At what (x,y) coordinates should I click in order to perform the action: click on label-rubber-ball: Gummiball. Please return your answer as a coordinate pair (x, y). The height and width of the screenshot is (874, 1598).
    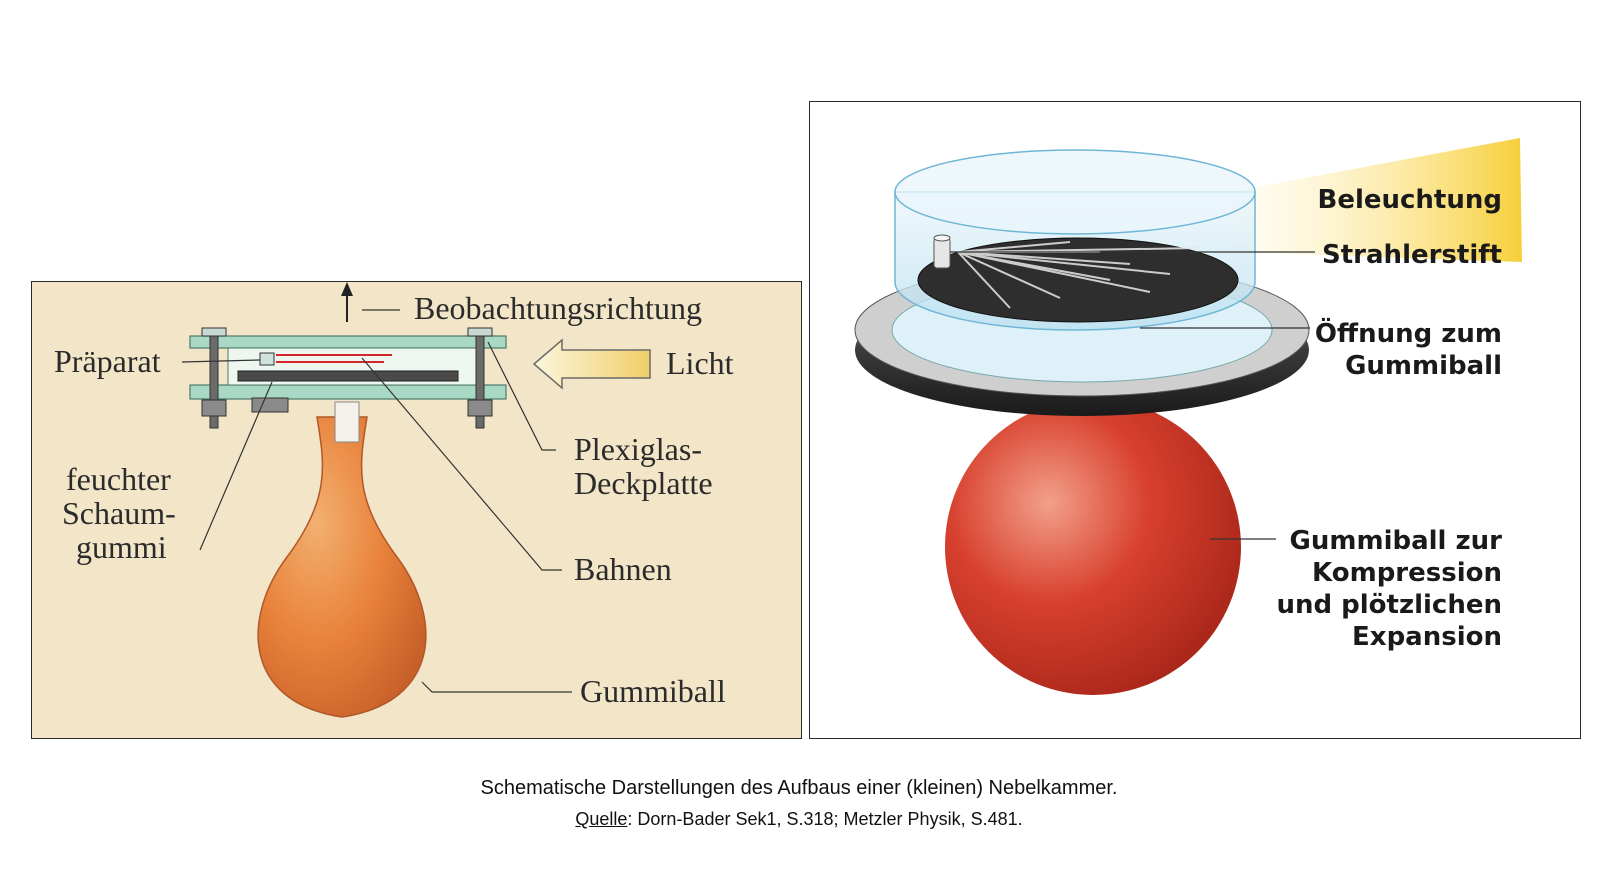
    Looking at the image, I should click on (653, 691).